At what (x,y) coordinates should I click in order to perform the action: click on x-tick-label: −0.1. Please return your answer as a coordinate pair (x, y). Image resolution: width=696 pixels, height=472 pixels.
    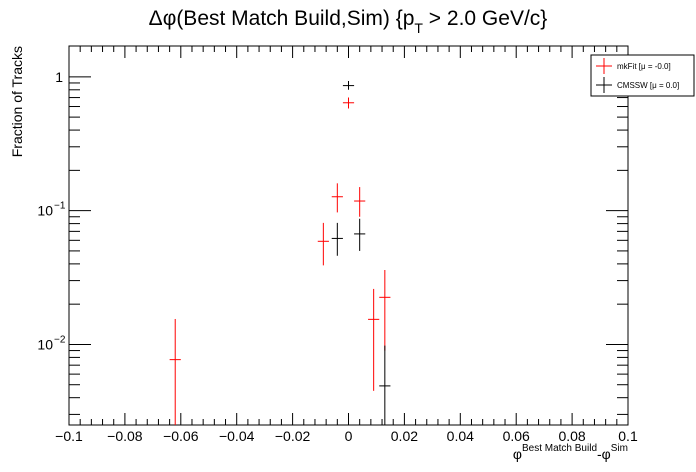
    Looking at the image, I should click on (69, 436).